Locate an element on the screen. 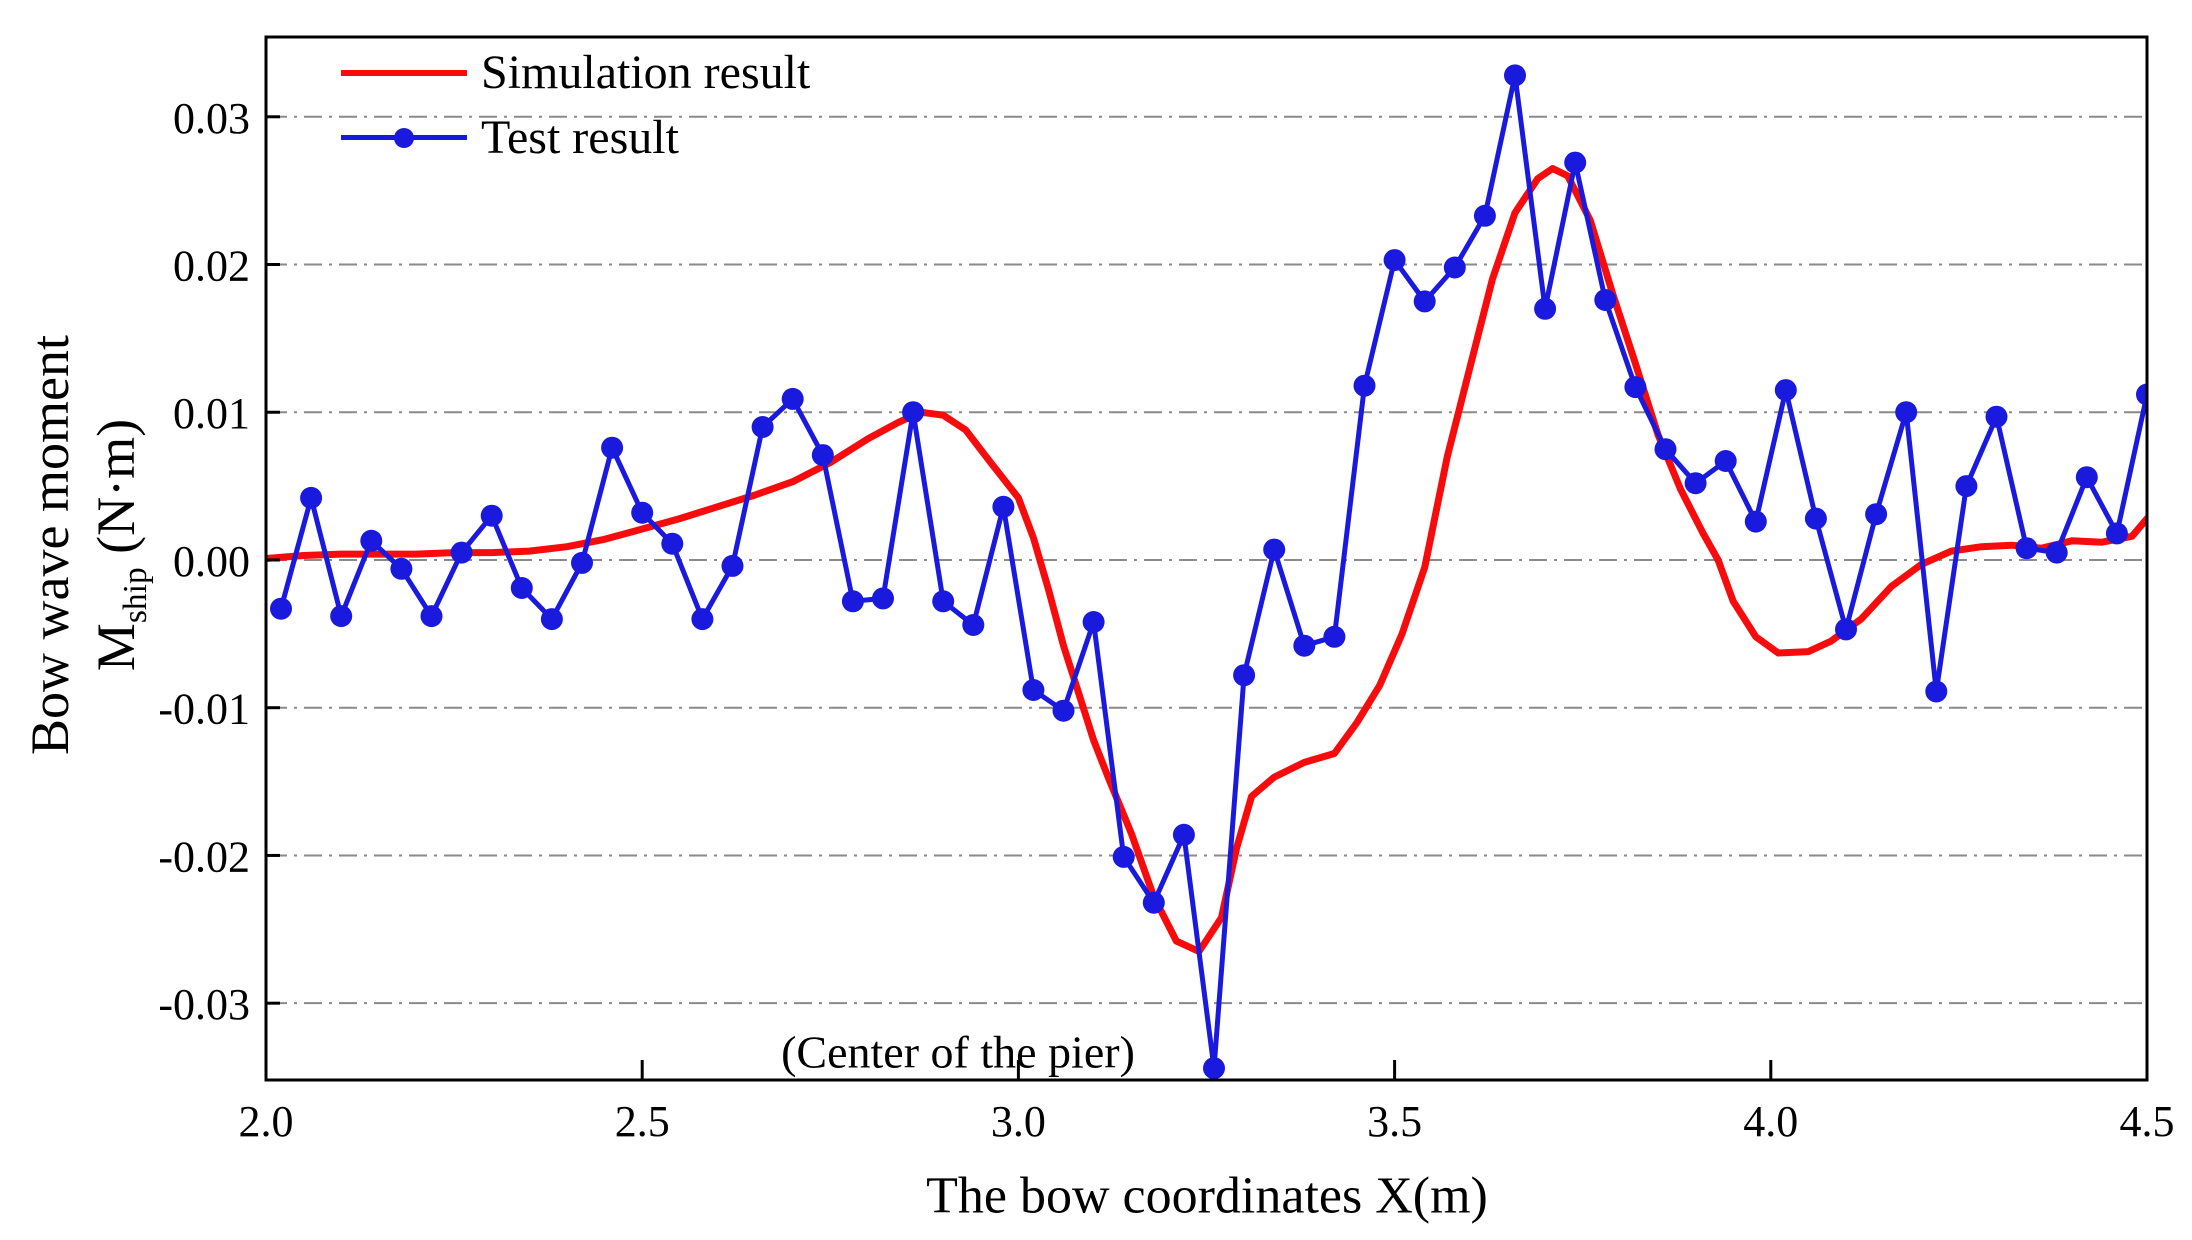 The image size is (2192, 1240). pier-center-annotation: (Center of the pier) is located at coordinates (958, 1052).